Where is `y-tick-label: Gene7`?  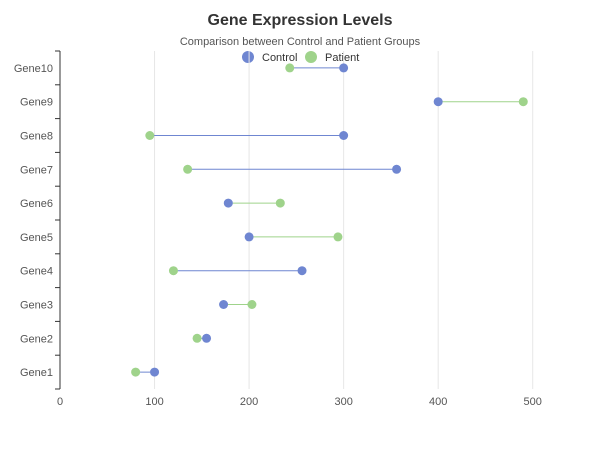
y-tick-label: Gene7 is located at coordinates (36, 170).